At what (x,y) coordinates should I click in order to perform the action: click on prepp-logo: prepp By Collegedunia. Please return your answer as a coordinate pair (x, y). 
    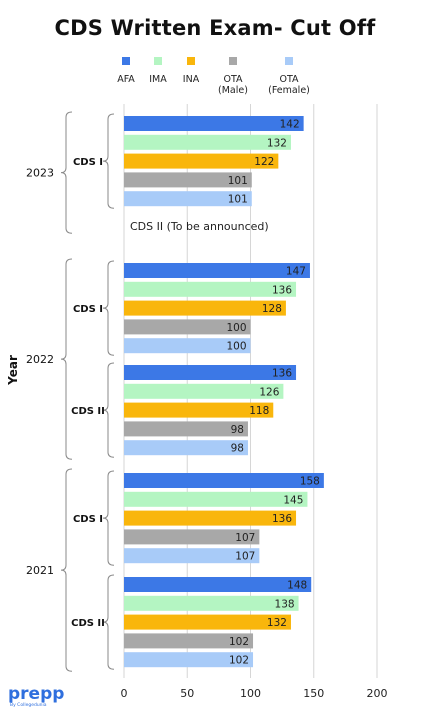
    Looking at the image, I should click on (36, 697).